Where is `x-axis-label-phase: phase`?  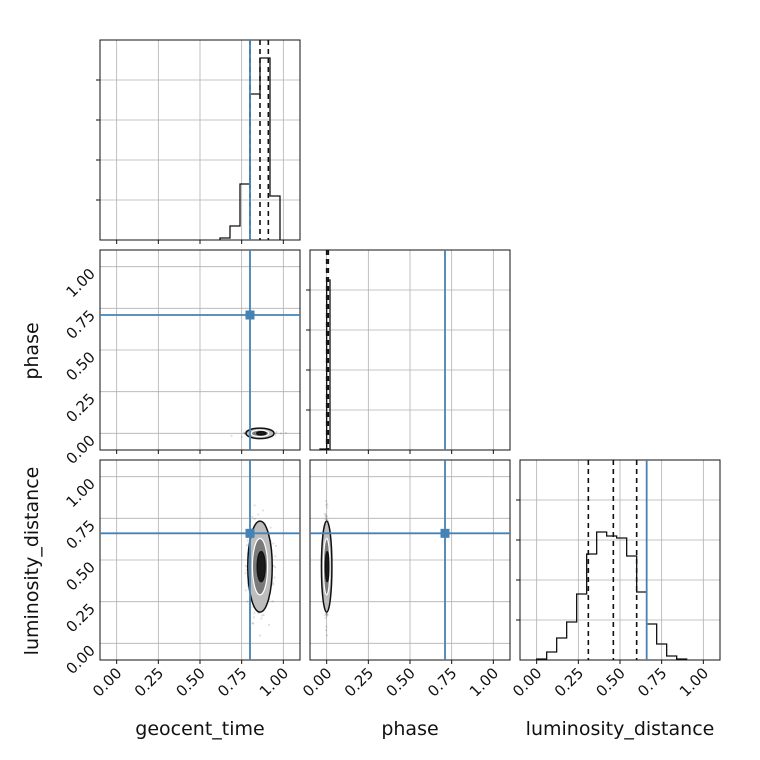 x-axis-label-phase: phase is located at coordinates (409, 729).